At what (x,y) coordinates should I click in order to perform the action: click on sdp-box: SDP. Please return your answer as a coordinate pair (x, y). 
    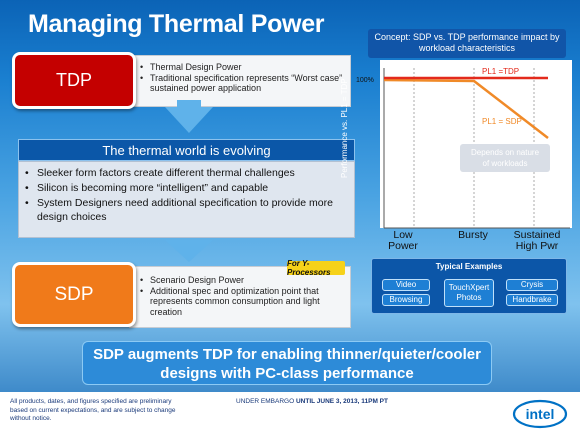
    Looking at the image, I should click on (74, 294).